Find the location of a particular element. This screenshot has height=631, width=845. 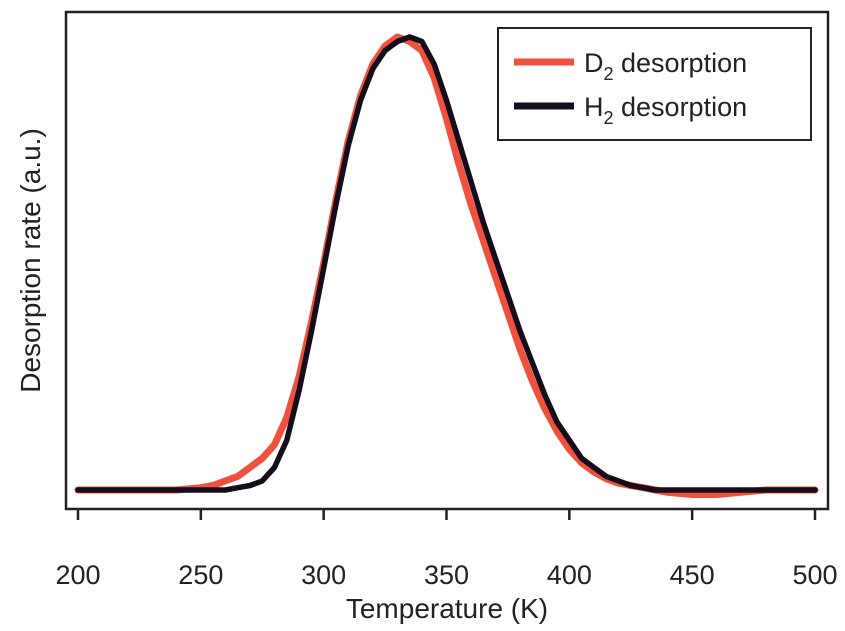

x-axis-title: Temperature (K) is located at coordinates (447, 608).